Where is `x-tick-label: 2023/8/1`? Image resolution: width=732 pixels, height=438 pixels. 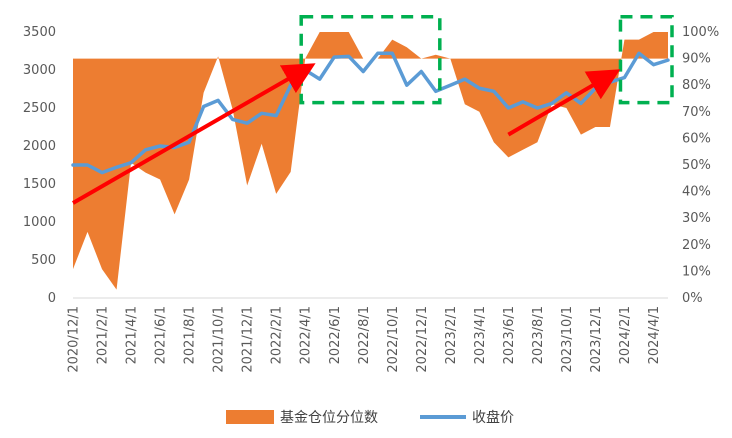 x-tick-label: 2023/8/1 is located at coordinates (538, 335).